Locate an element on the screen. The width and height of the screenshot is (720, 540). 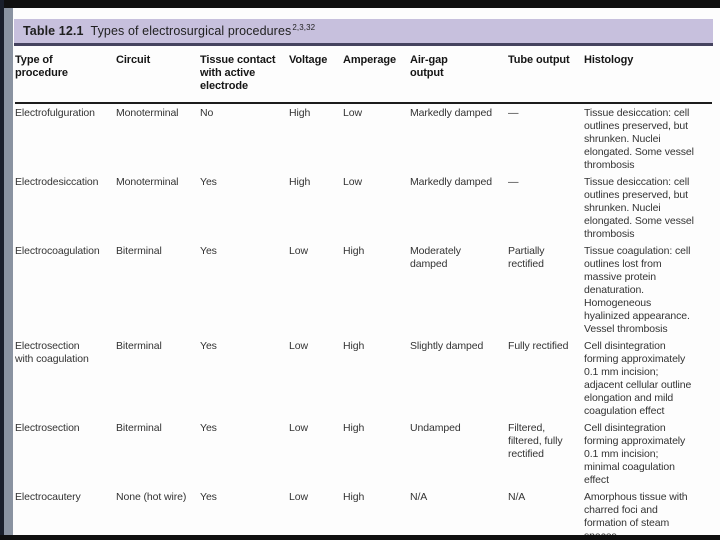
cell-procedure: Electrosection with coagulation is located at coordinates (52, 352).